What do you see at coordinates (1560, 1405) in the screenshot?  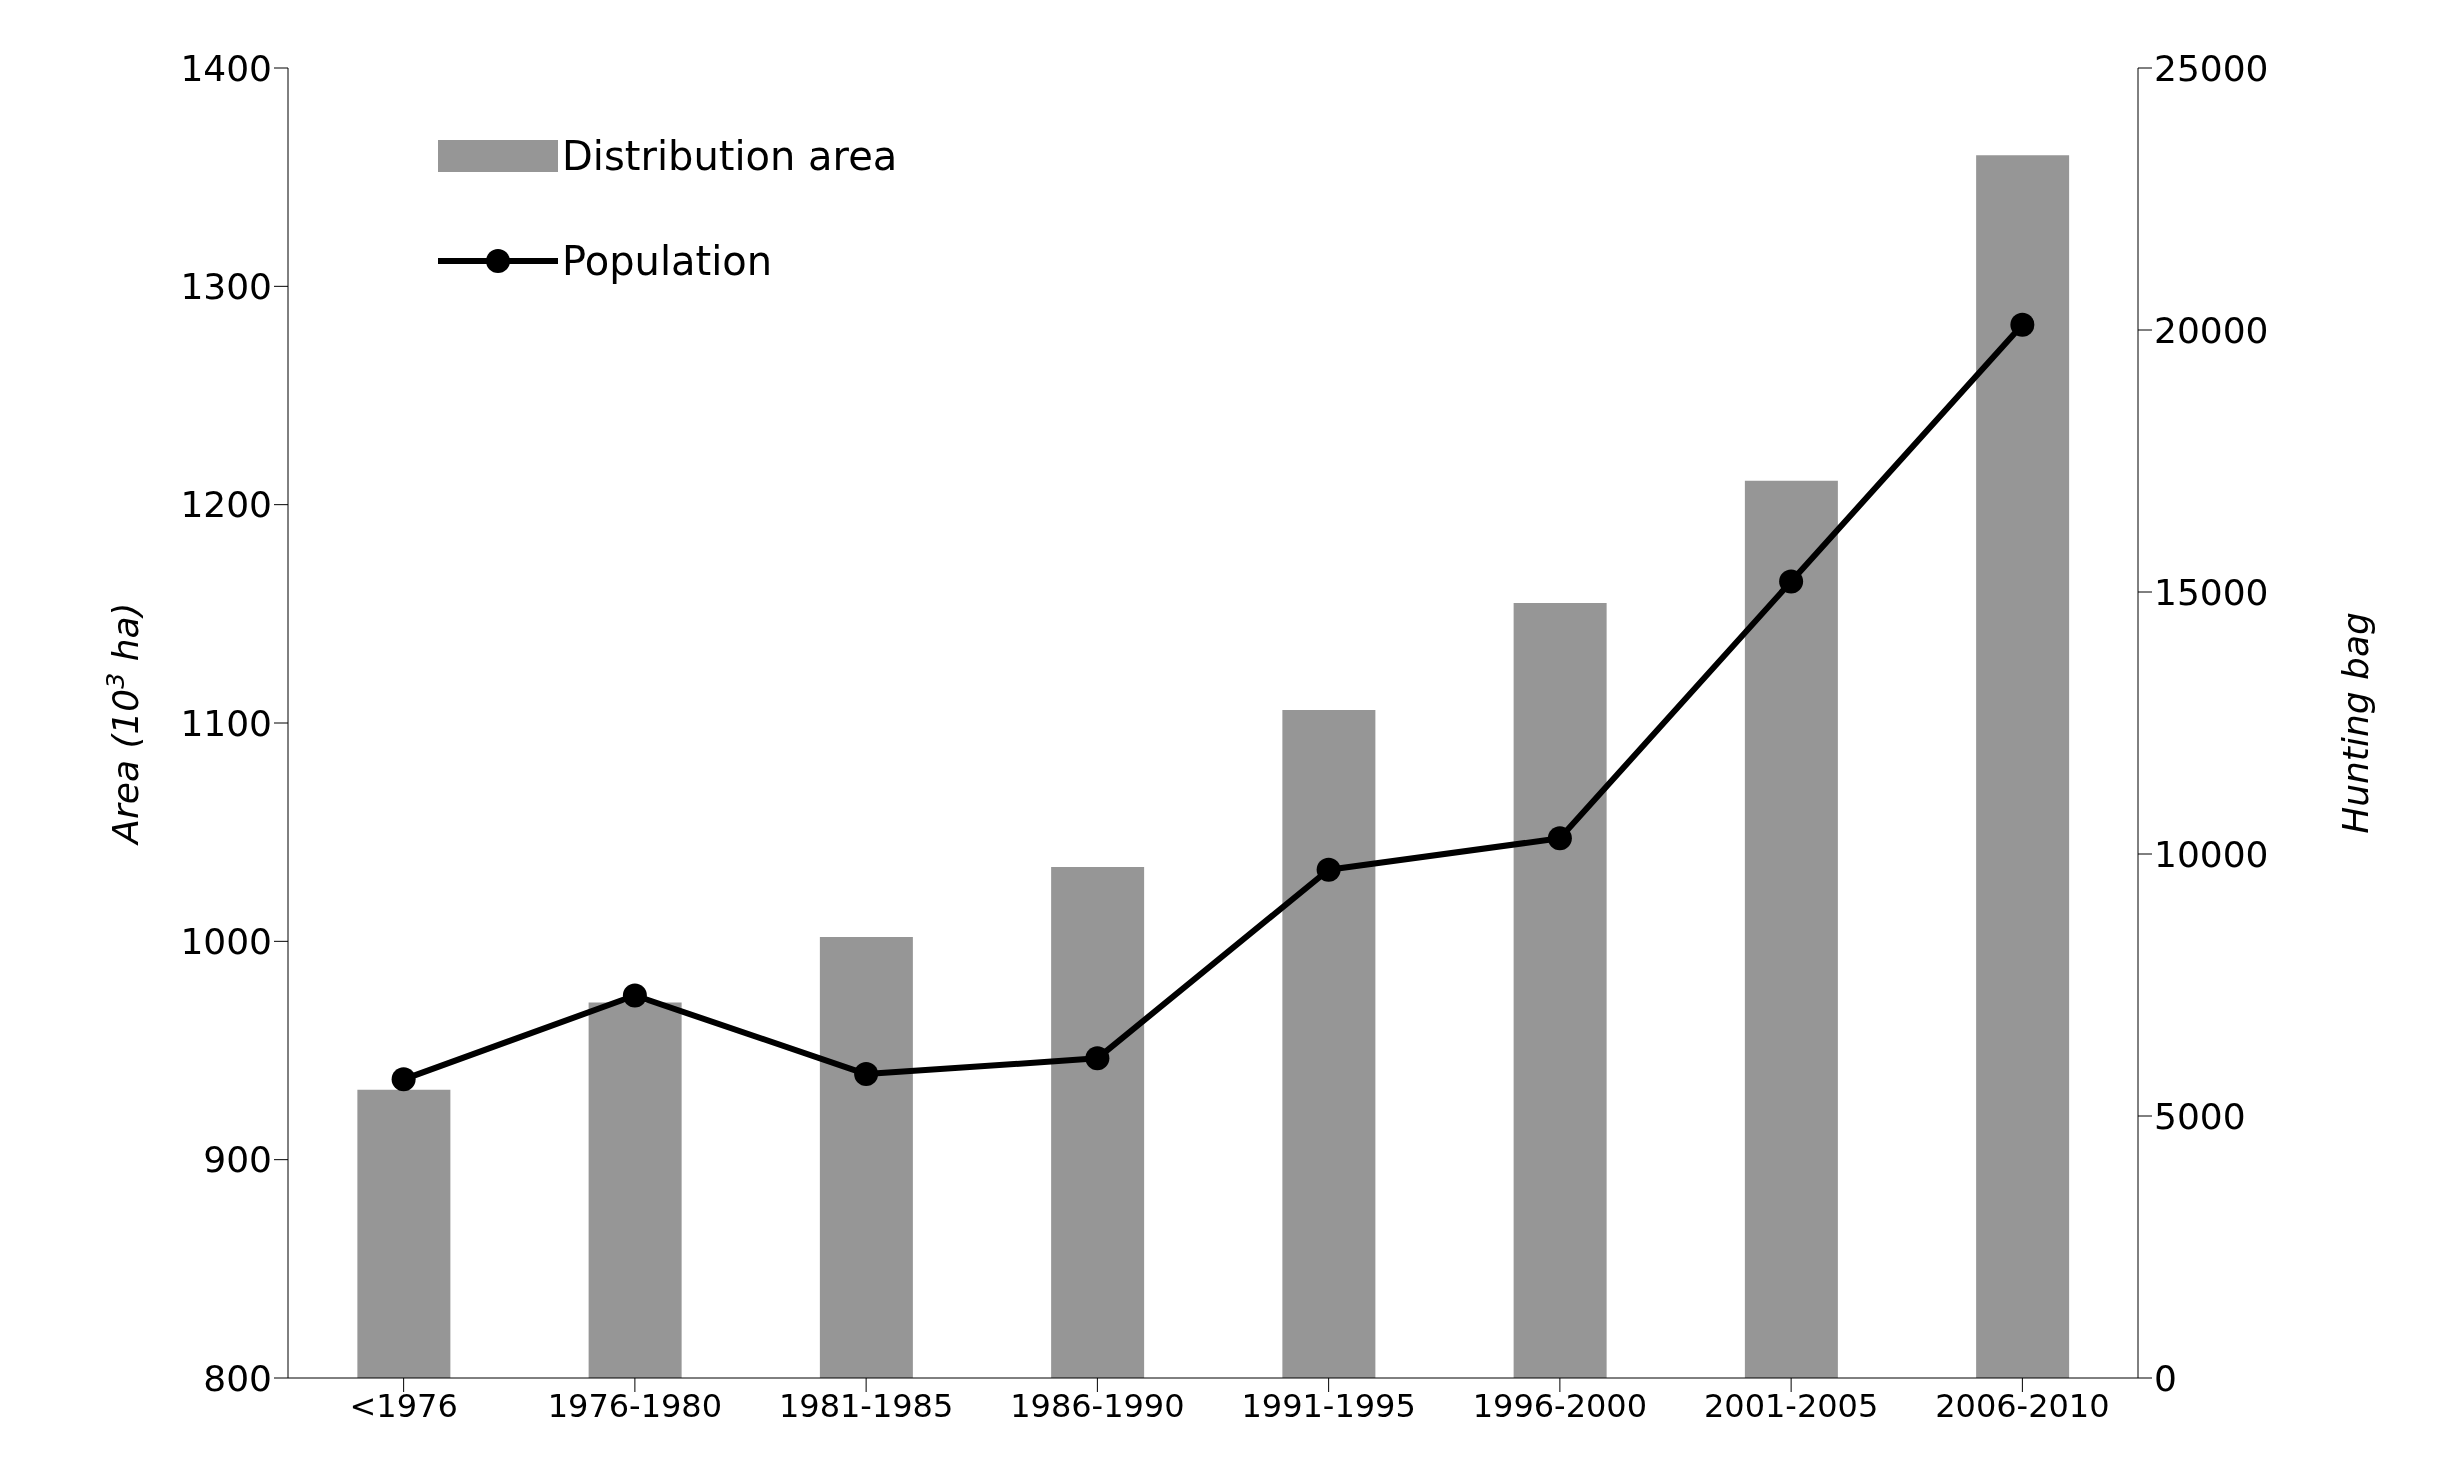 I see `x-tick-label: 1996-2000` at bounding box center [1560, 1405].